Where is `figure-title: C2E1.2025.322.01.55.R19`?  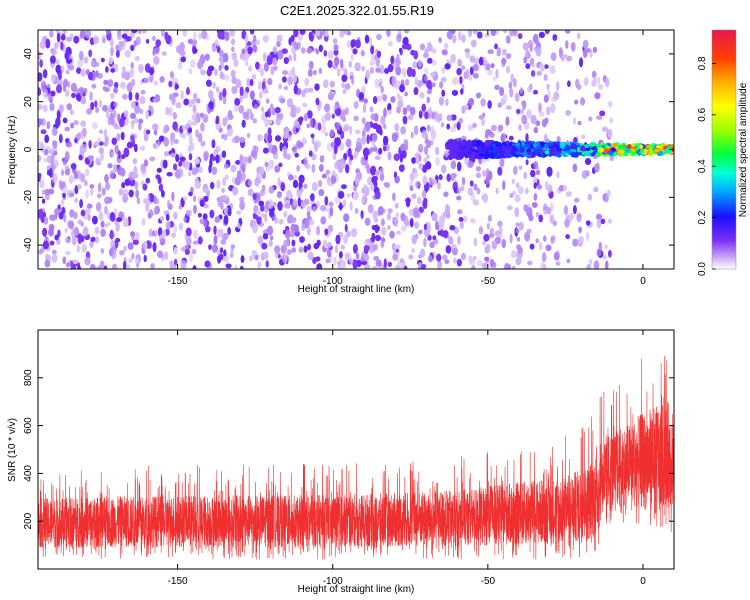
figure-title: C2E1.2025.322.01.55.R19 is located at coordinates (357, 10).